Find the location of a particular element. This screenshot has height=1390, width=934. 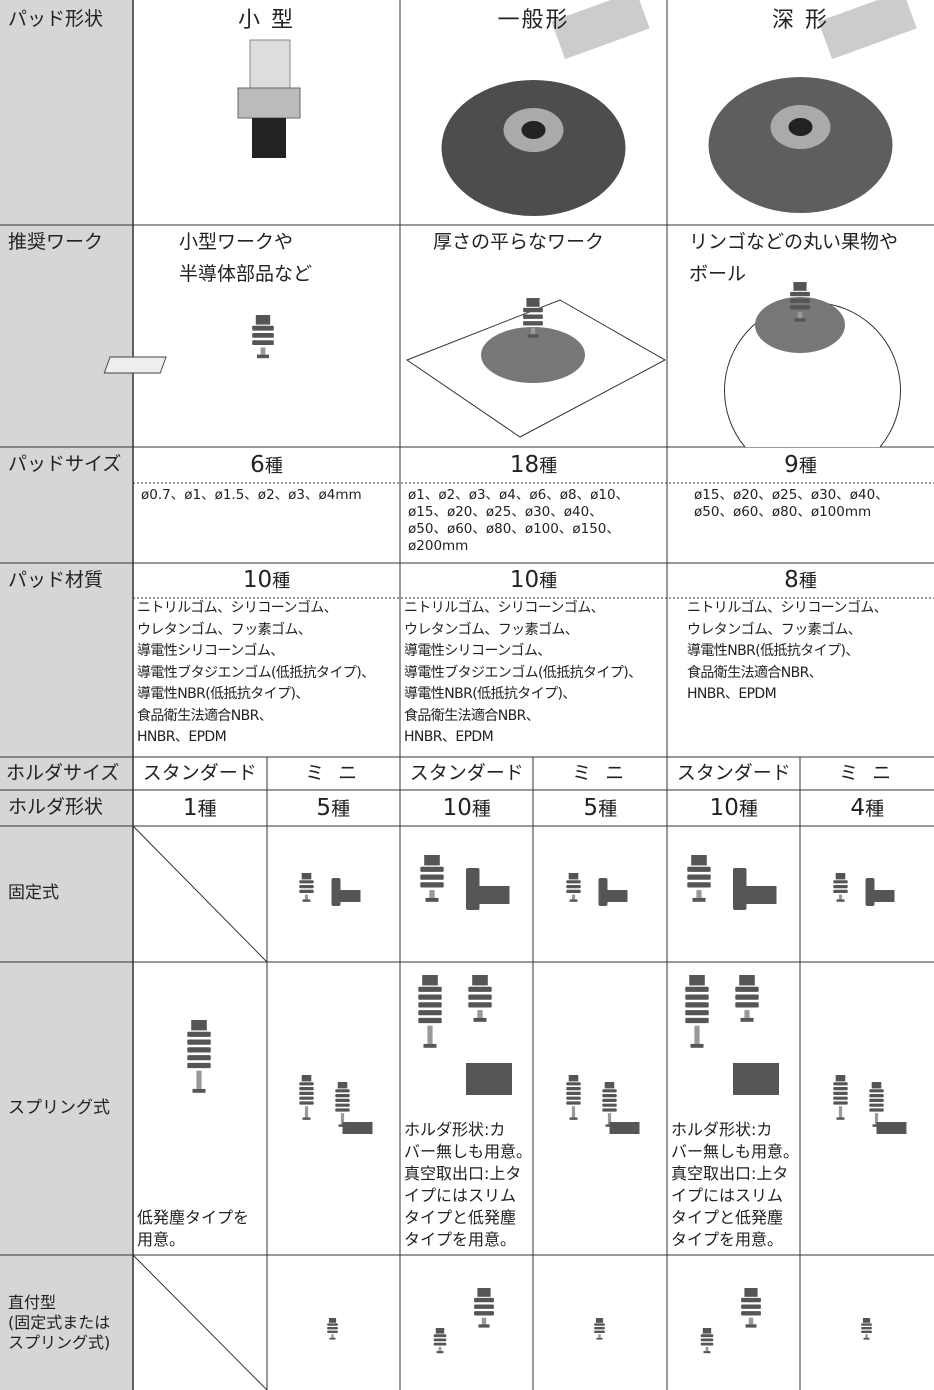

size-text: ø15、ø20、ø25、ø30、ø40、 is located at coordinates (505, 512).